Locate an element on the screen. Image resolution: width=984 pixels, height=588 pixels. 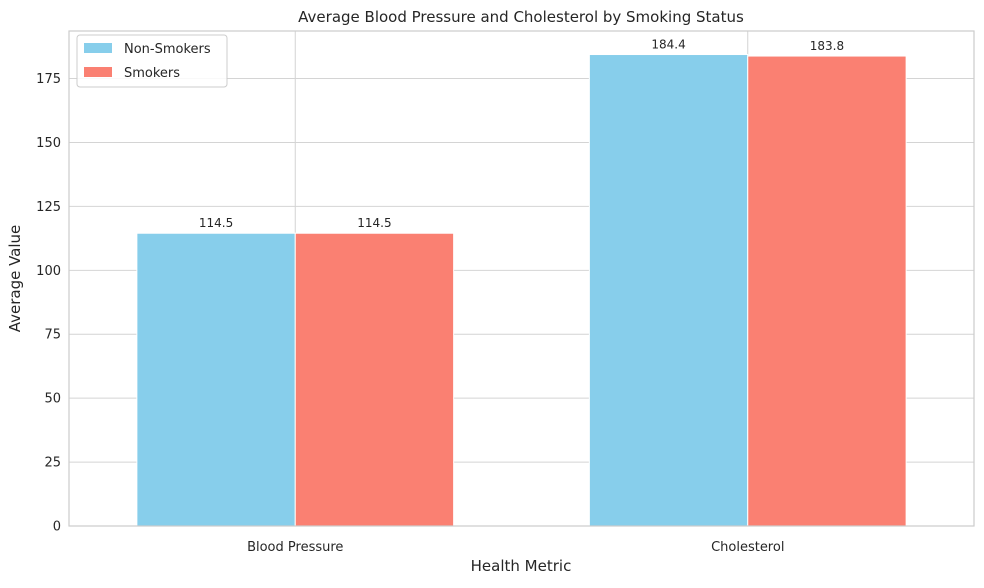
y-tick-label: 100 is located at coordinates (48, 271).